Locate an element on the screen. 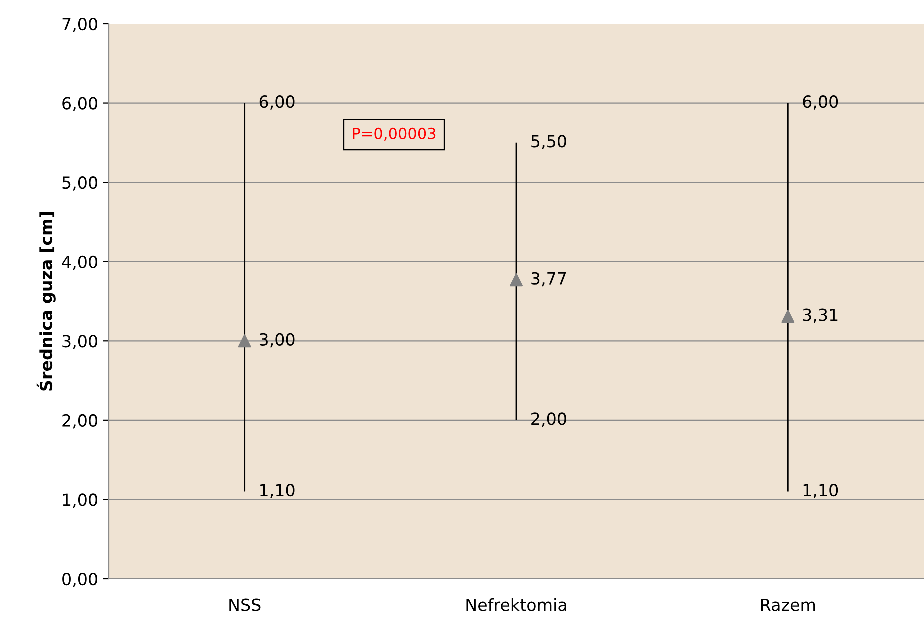  annotation: P=0,00003 is located at coordinates (394, 134).